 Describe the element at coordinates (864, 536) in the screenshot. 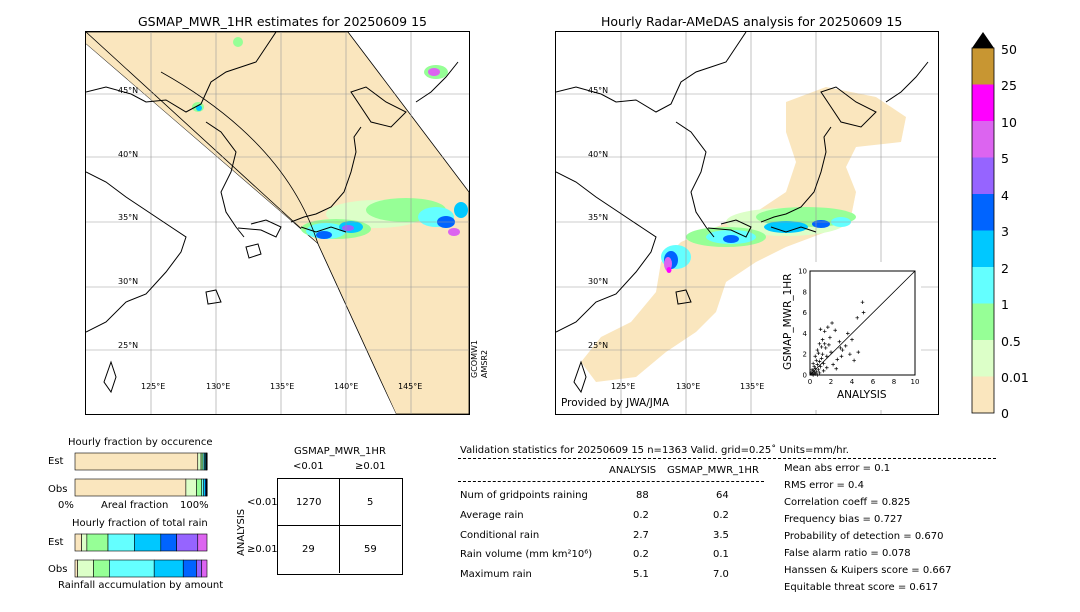

I see `score-line: Probability of detection = 0.670` at that location.